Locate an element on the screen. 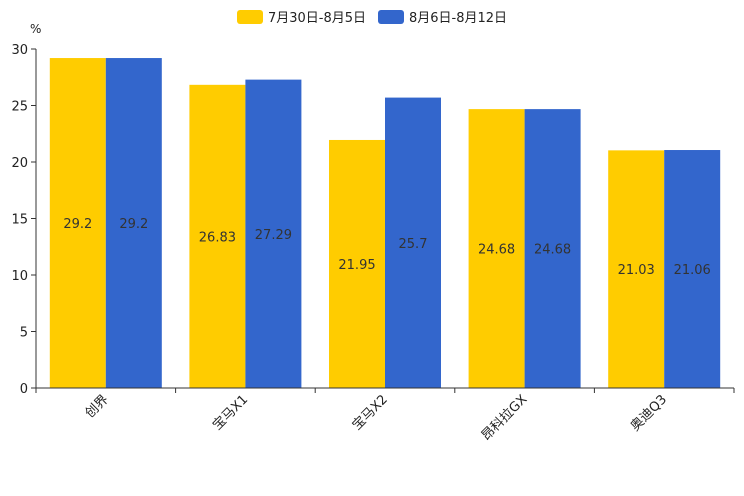 This screenshot has width=744, height=496. legend-label-series-1: 7月30日-8月5日 is located at coordinates (316, 18).